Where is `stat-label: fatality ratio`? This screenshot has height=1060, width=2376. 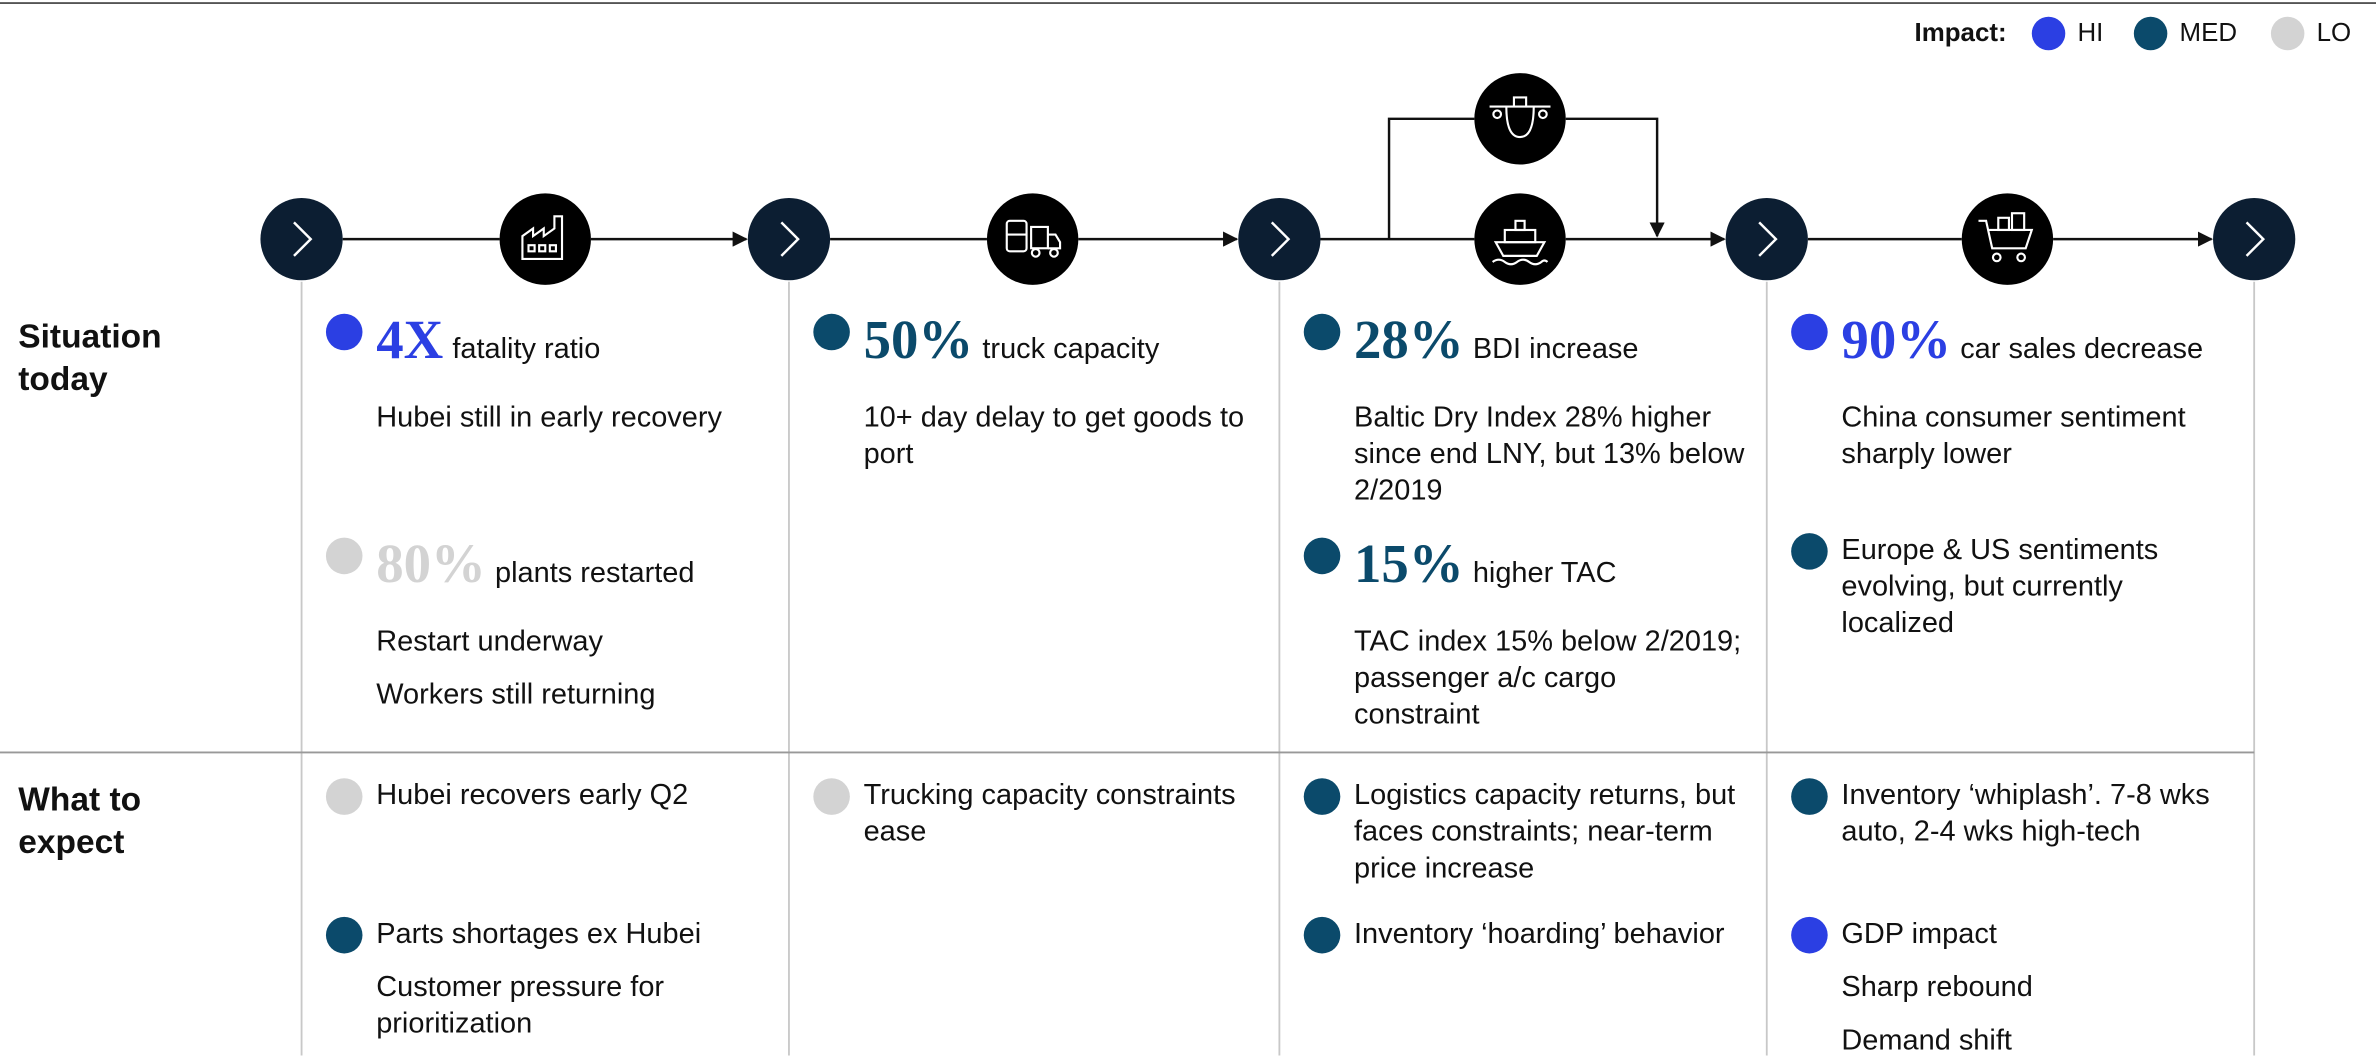 stat-label: fatality ratio is located at coordinates (526, 349).